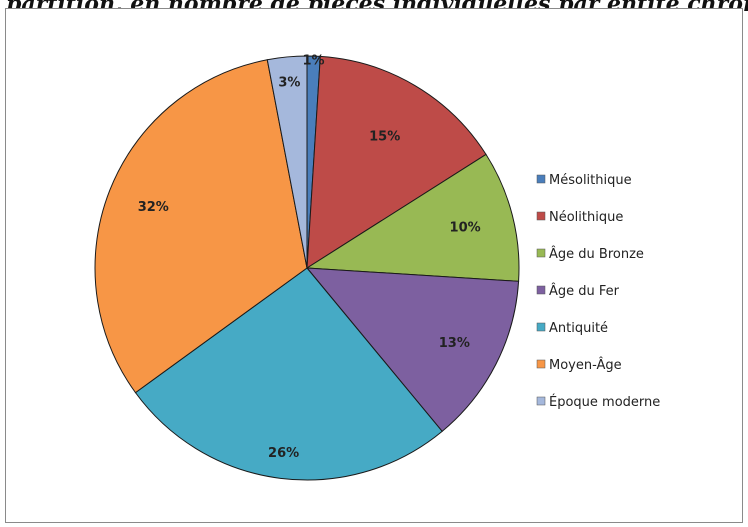 The width and height of the screenshot is (748, 527). I want to click on legend-label-6: Moyen-Âge, so click(585, 365).